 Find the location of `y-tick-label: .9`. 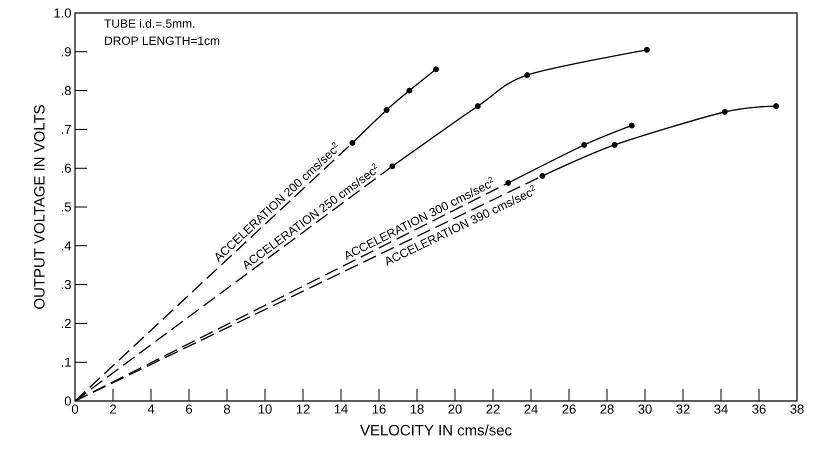

y-tick-label: .9 is located at coordinates (66, 51).